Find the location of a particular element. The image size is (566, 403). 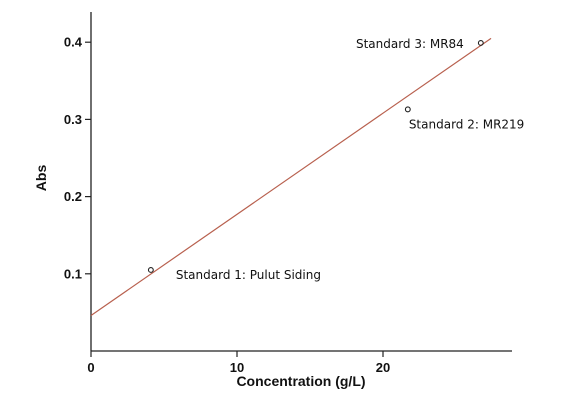

y-axis-title: Abs is located at coordinates (41, 178).